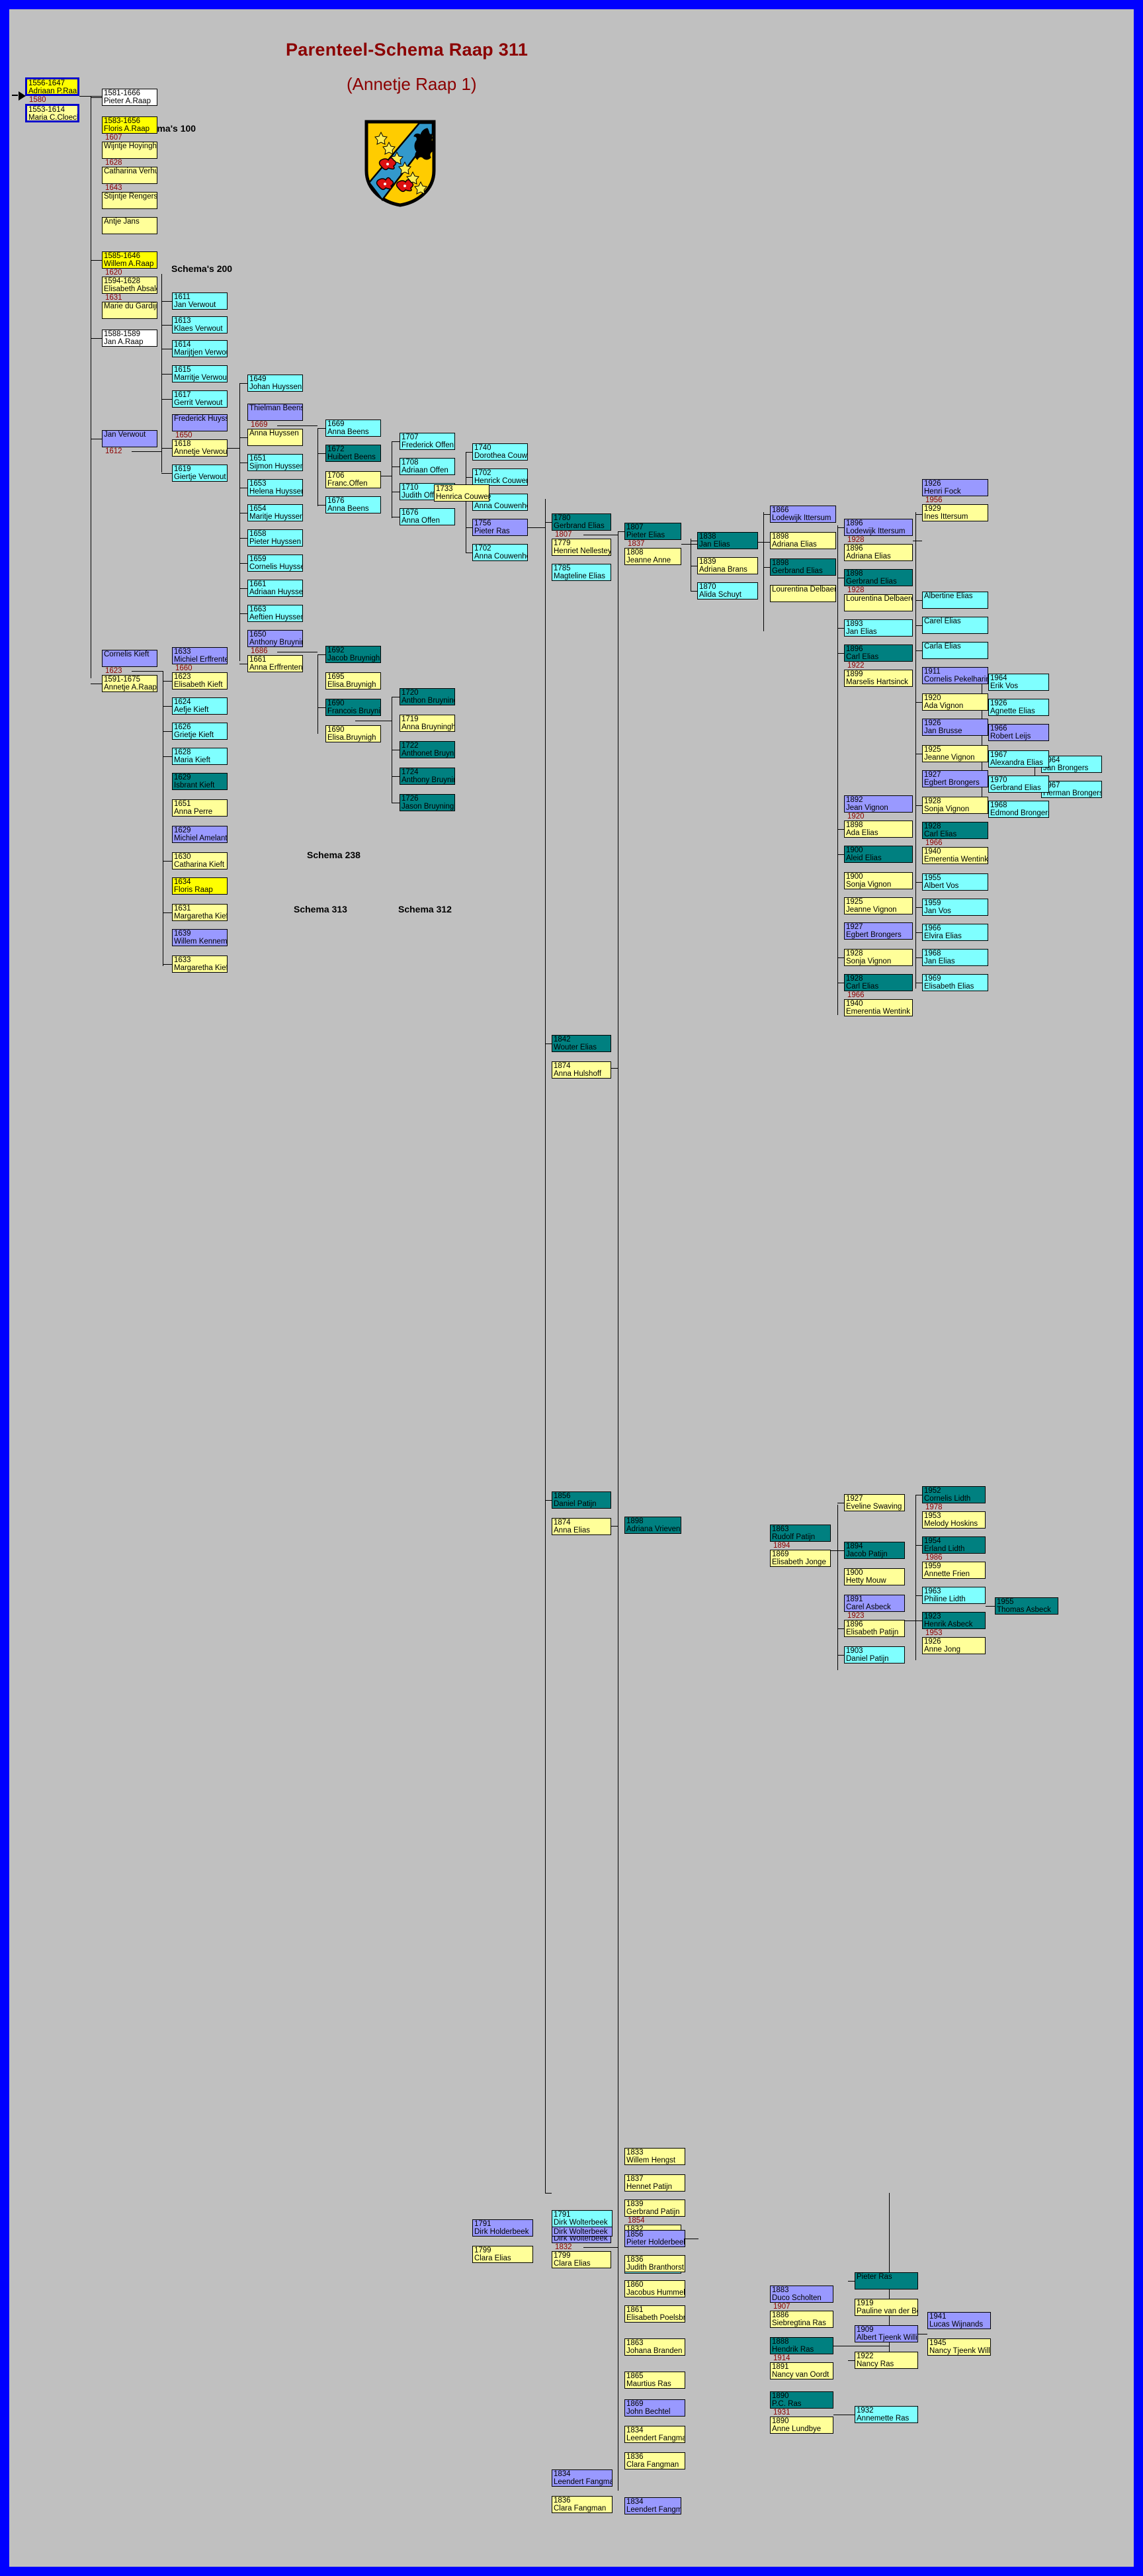  Describe the element at coordinates (200, 781) in the screenshot. I see `person-box: 1629 Isbrant Kieft` at that location.